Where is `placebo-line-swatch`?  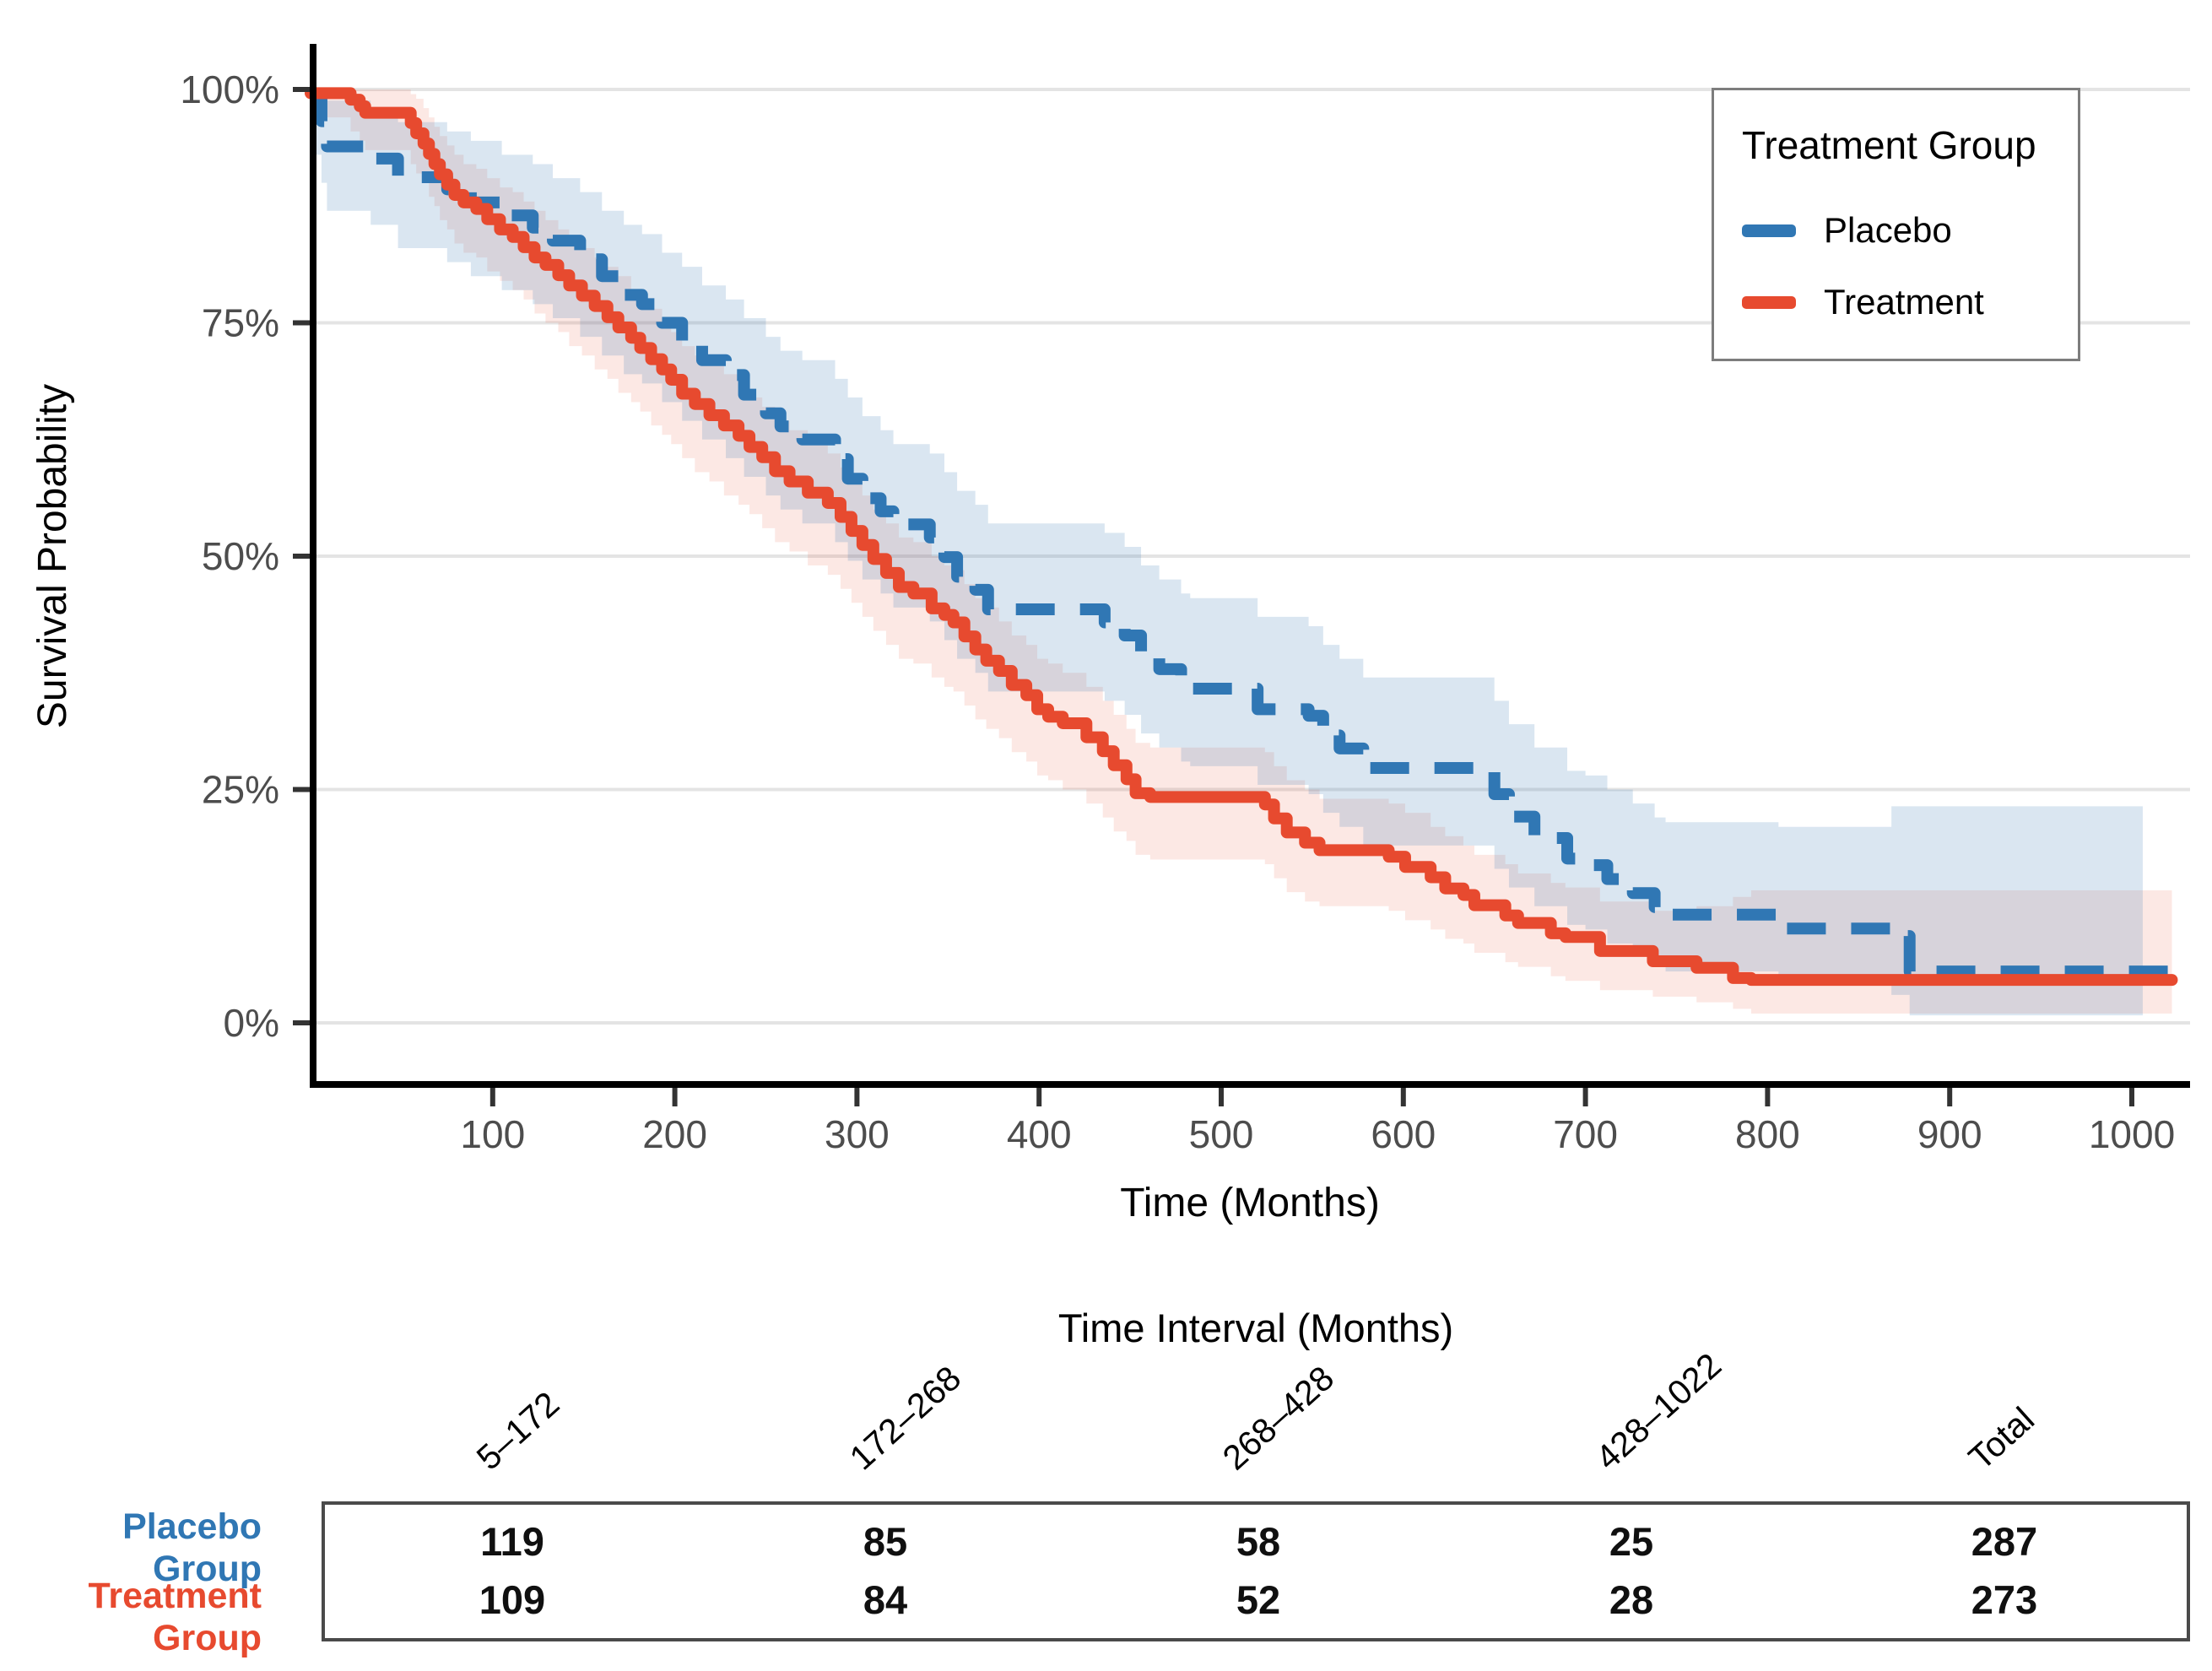 placebo-line-swatch is located at coordinates (1769, 230).